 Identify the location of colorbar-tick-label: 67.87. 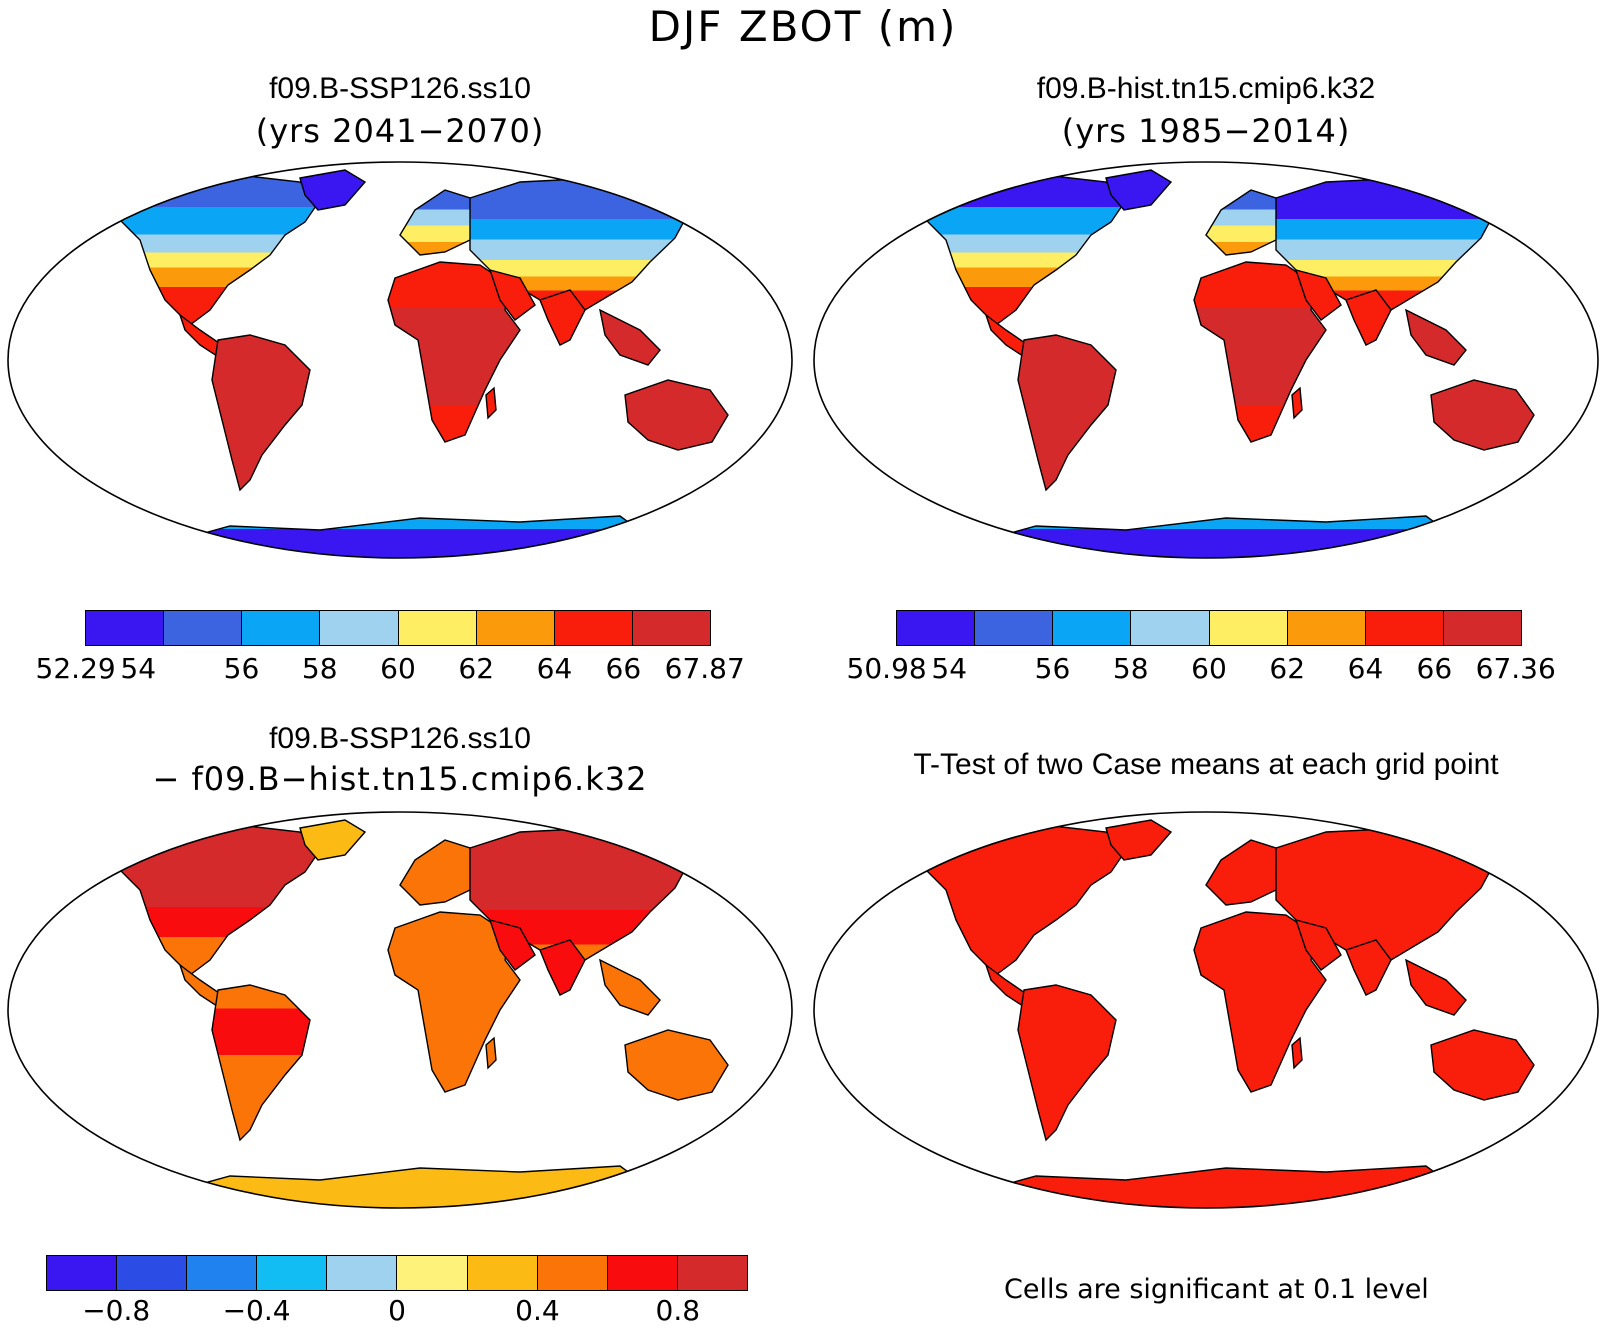
(704, 668).